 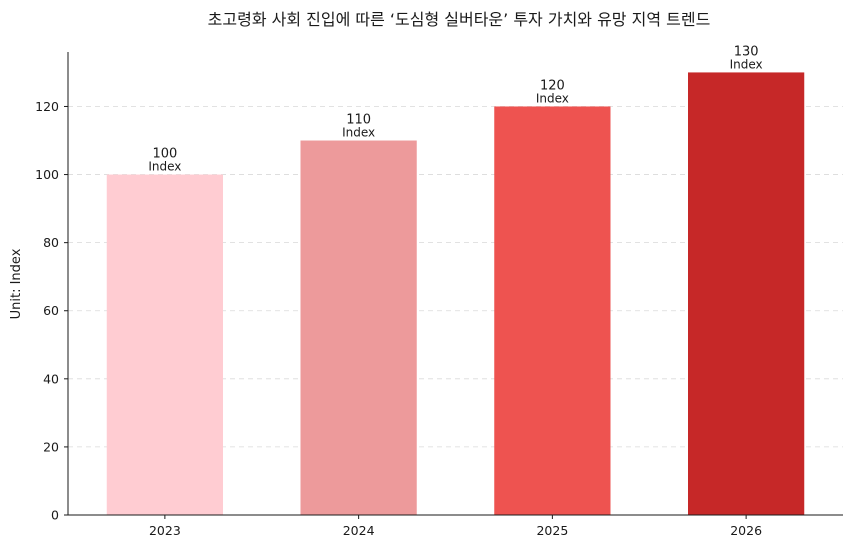 What do you see at coordinates (165, 530) in the screenshot?
I see `x-tick-label: 2023` at bounding box center [165, 530].